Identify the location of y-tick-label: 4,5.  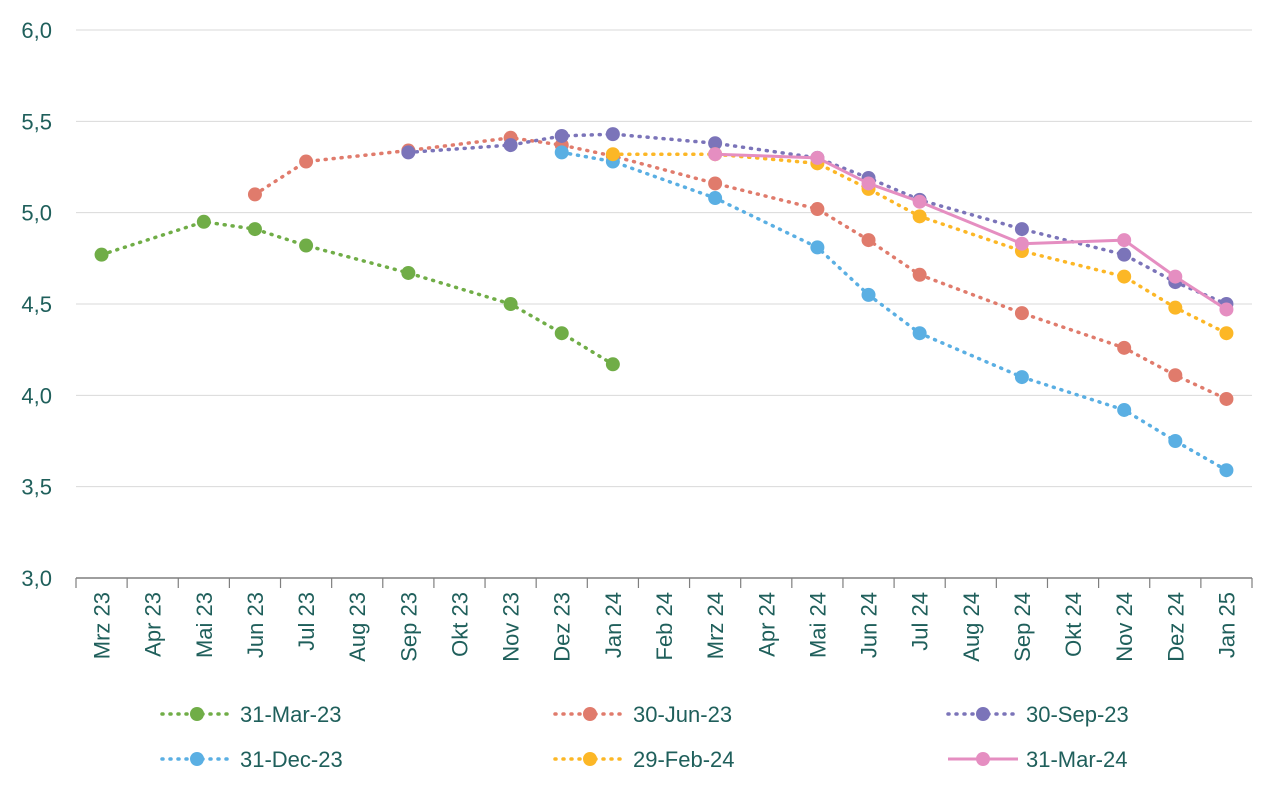
(36, 304).